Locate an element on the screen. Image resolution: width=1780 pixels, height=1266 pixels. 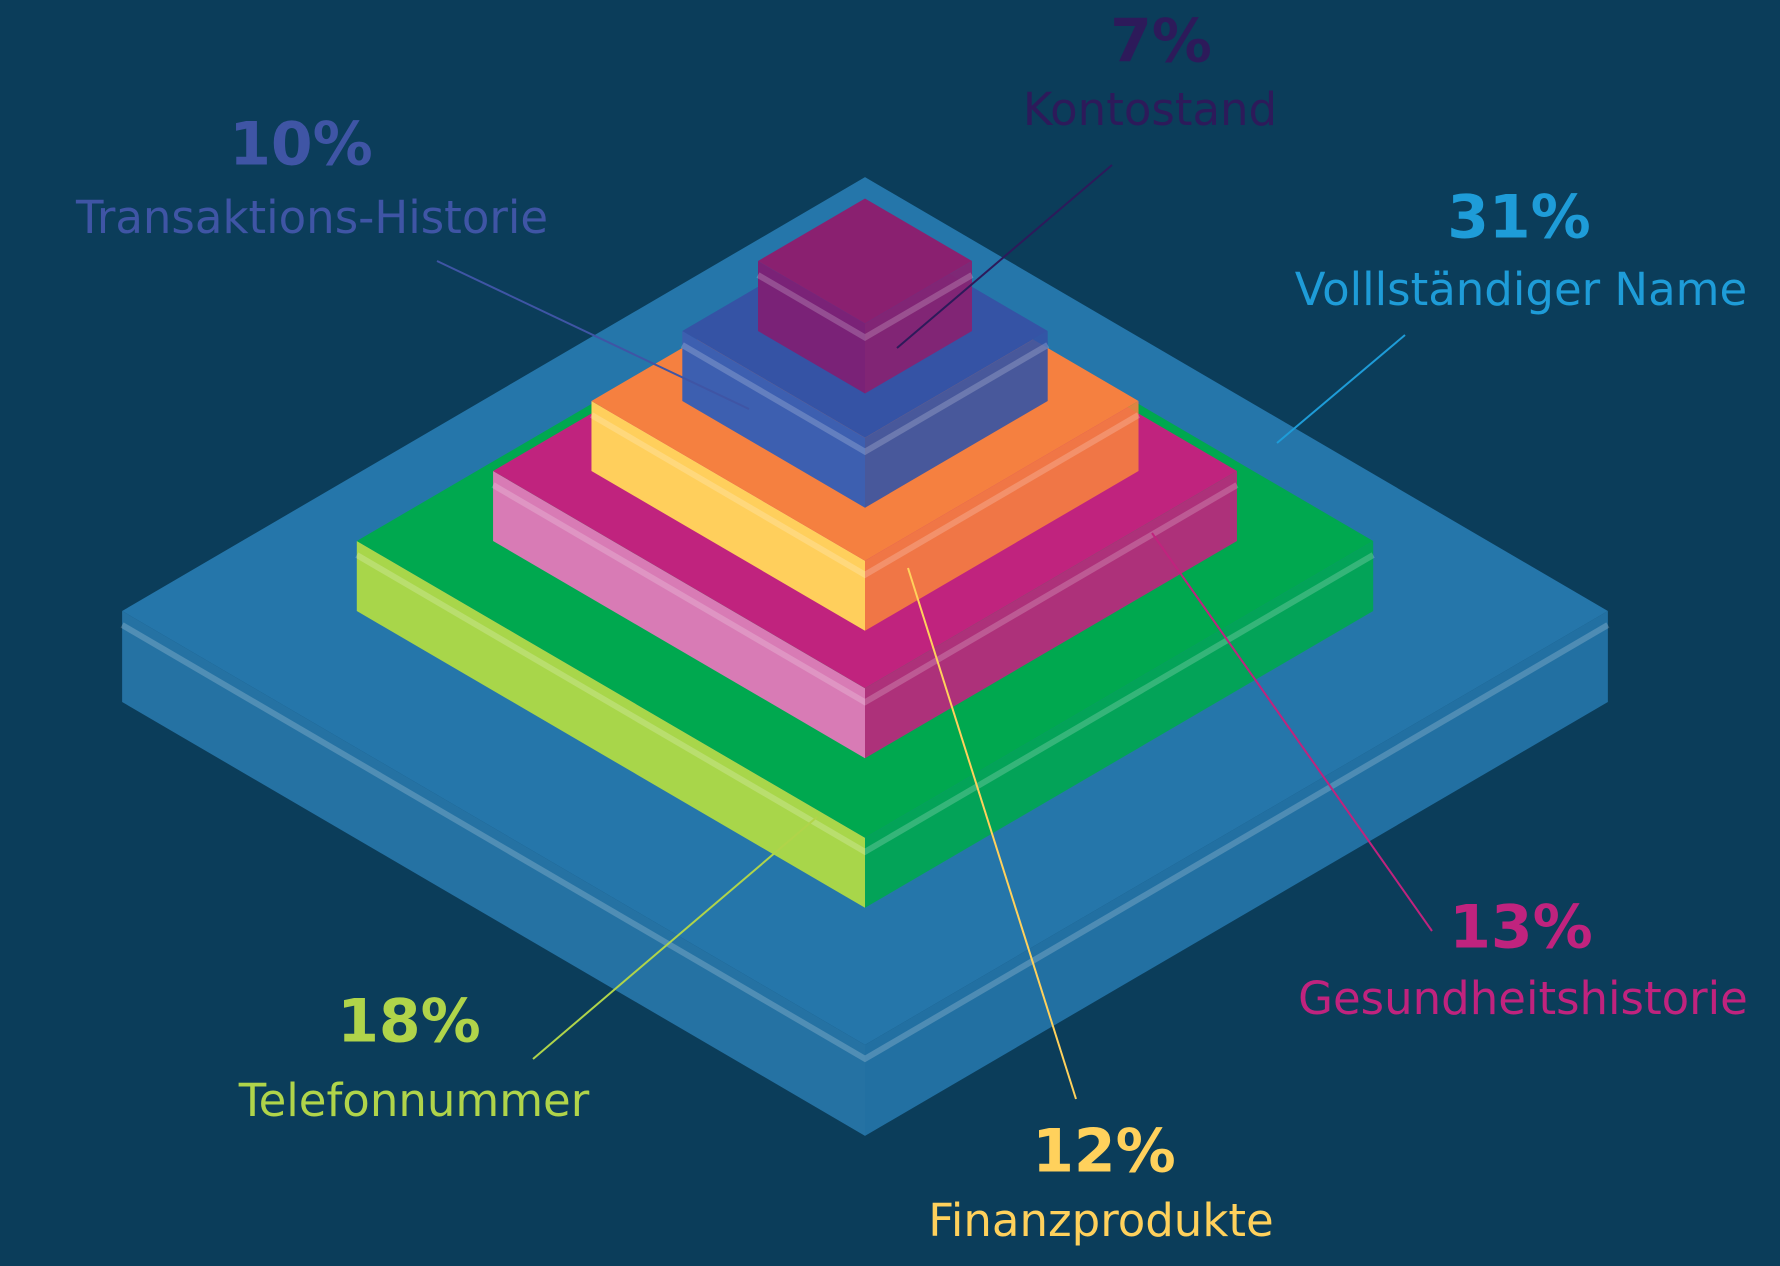
layer-top is located at coordinates (865, 261).